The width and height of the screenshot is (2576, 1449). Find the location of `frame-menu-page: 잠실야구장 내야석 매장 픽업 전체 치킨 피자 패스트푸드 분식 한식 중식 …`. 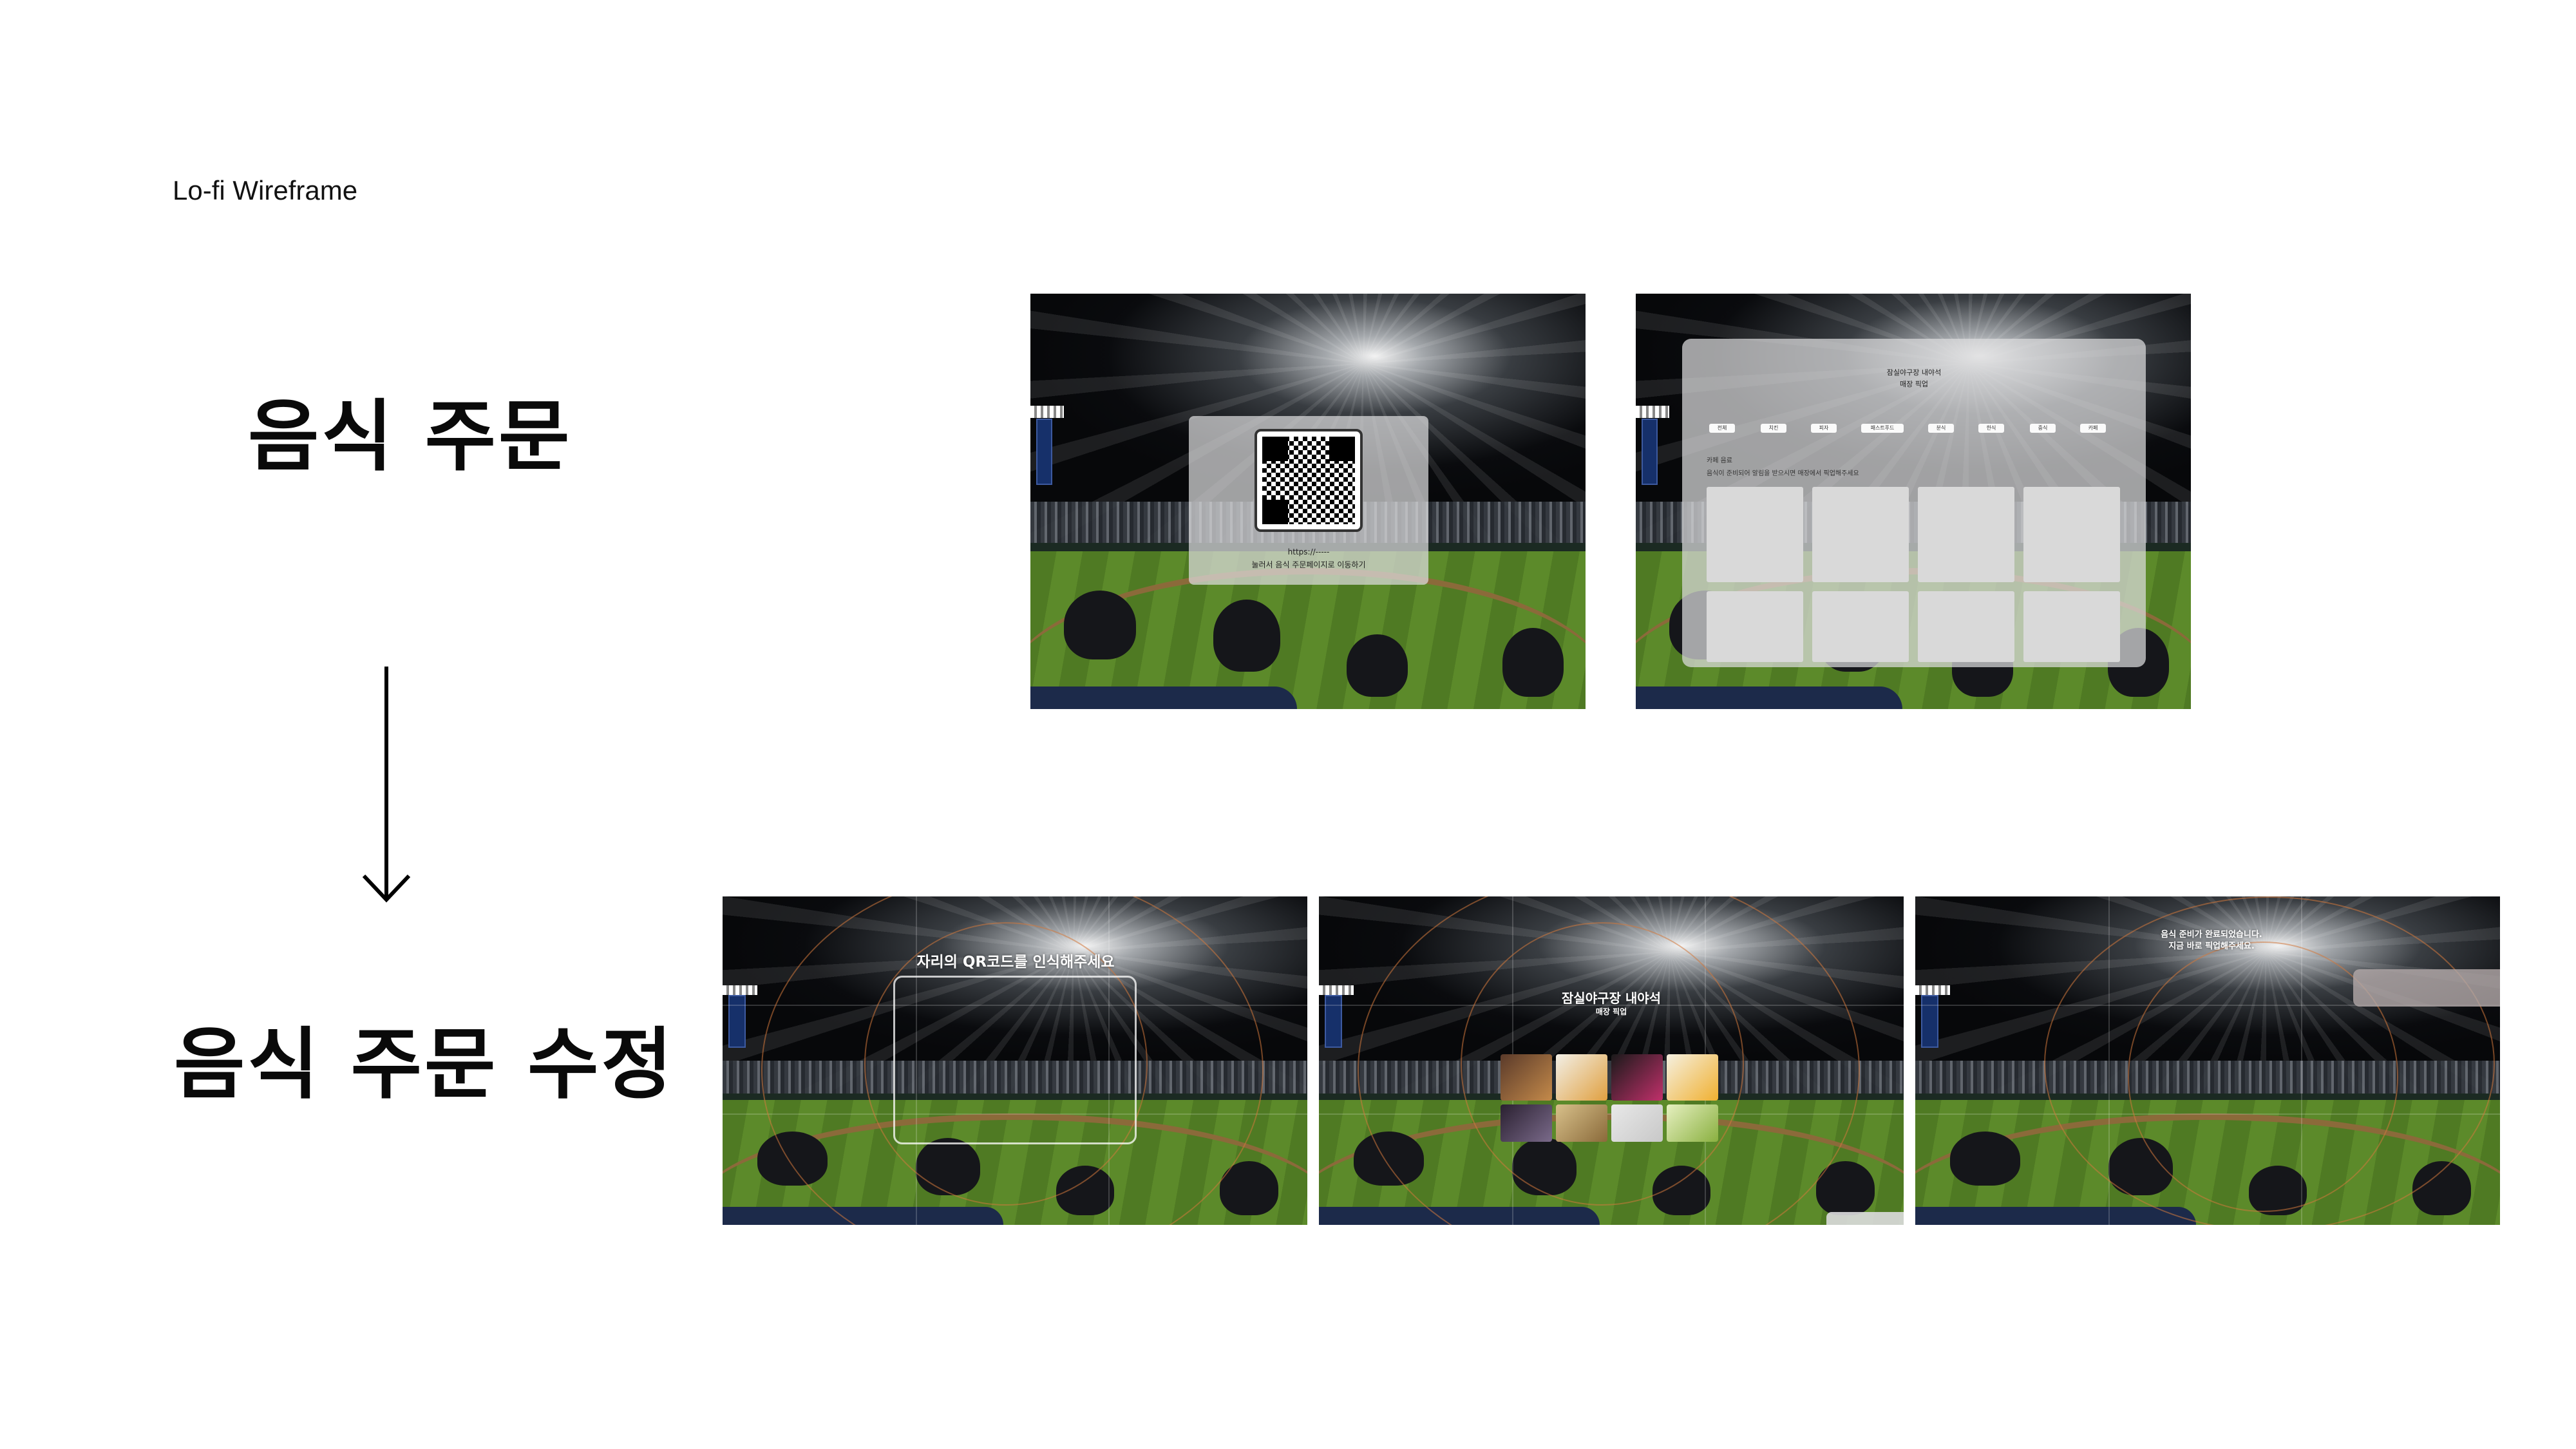

frame-menu-page: 잠실야구장 내야석 매장 픽업 전체 치킨 피자 패스트푸드 분식 한식 중식 … is located at coordinates (1913, 501).